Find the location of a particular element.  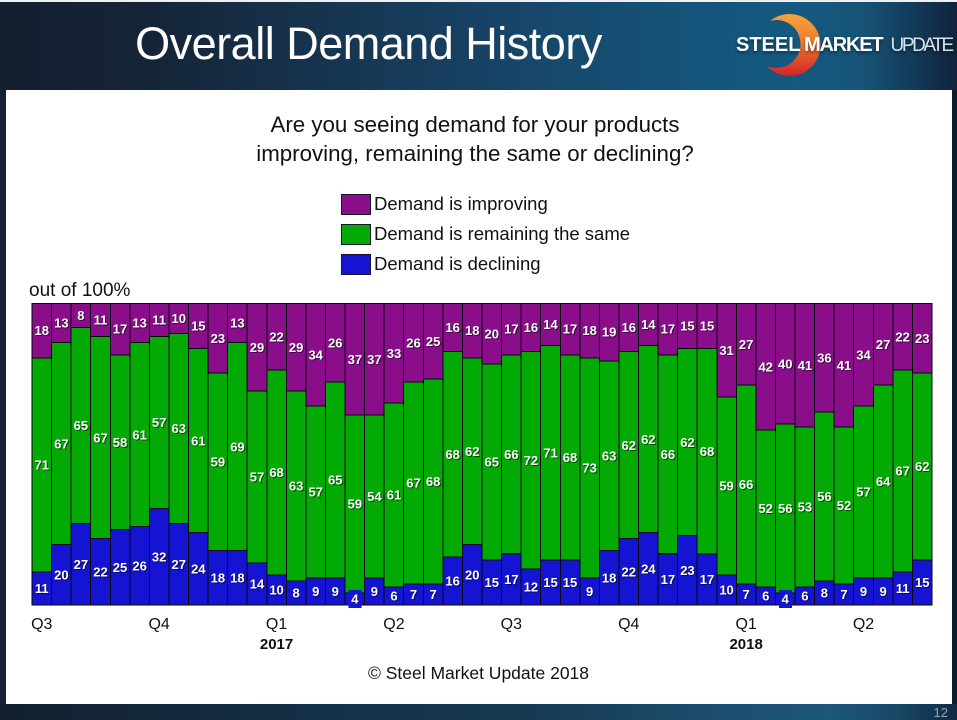

svg-text: 24 is located at coordinates (648, 568).